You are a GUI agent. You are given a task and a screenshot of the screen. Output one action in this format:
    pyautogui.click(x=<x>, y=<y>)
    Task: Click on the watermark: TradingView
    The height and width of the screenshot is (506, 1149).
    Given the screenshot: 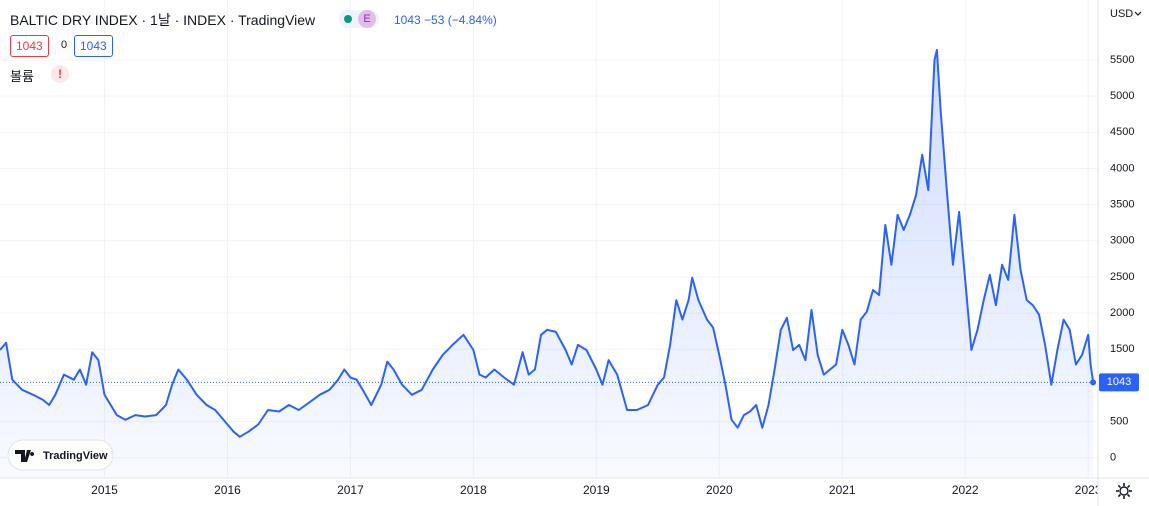 What is the action you would take?
    pyautogui.click(x=60, y=455)
    